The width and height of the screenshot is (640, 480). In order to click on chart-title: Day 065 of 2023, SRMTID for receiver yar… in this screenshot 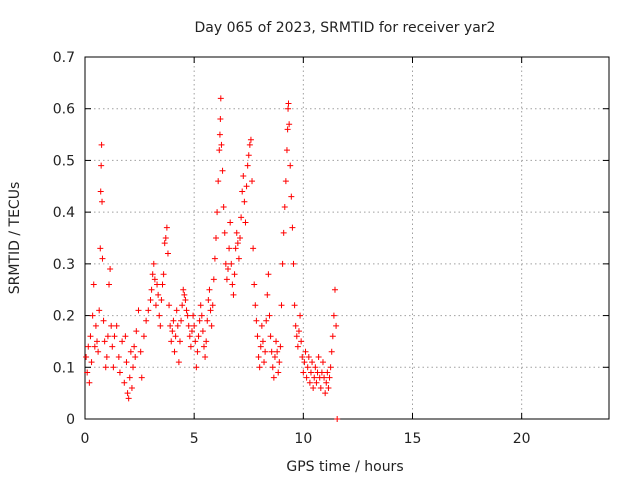, I will do `click(345, 28)`.